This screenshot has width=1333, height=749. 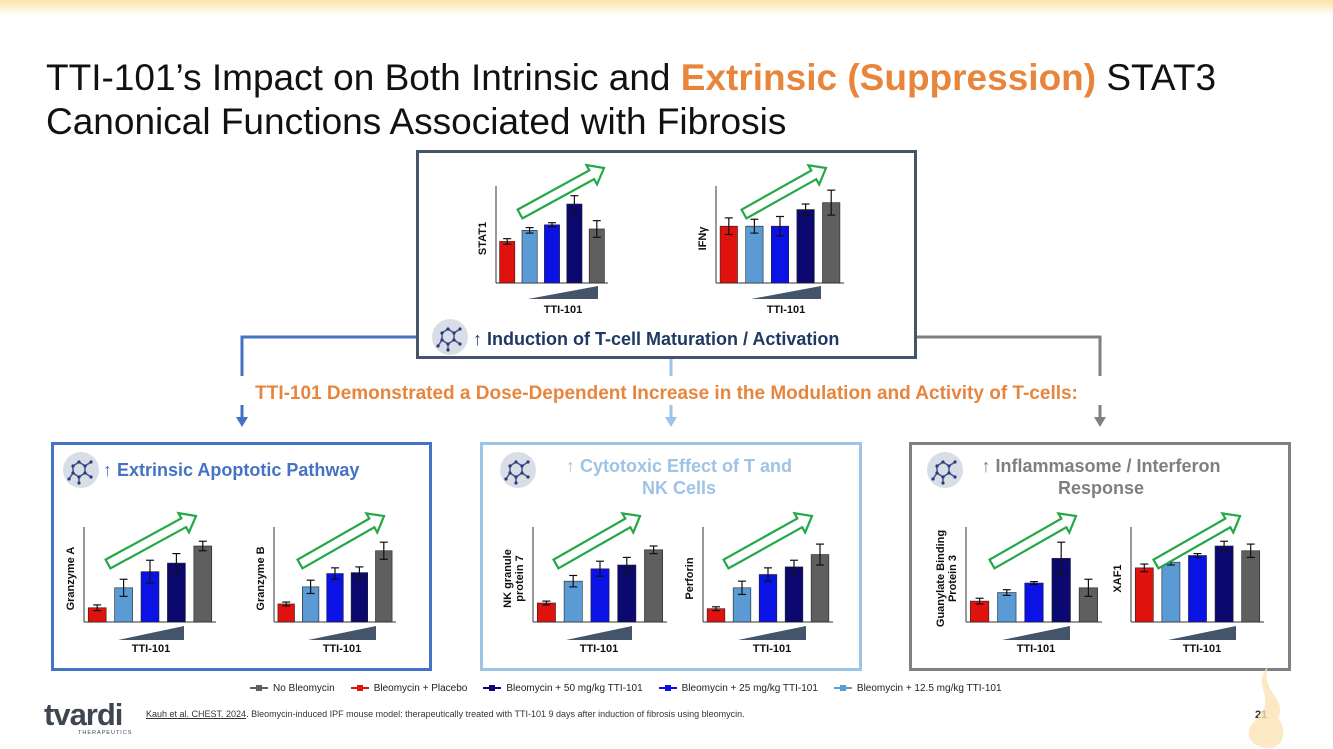 I want to click on panel-mid-label: ↑ Cytotoxic Effect of T and NK Cells, so click(x=679, y=477).